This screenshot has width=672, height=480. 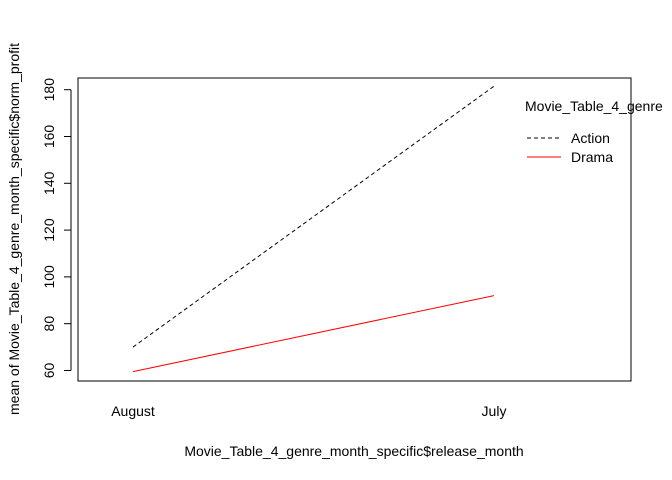 I want to click on y-tick-label: 60, so click(x=49, y=370).